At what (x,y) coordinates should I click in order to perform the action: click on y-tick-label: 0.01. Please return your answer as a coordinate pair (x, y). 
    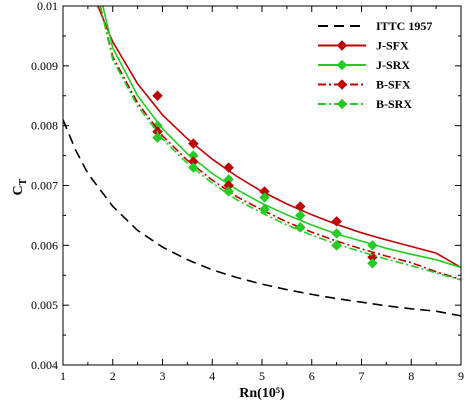
    Looking at the image, I should click on (47, 6).